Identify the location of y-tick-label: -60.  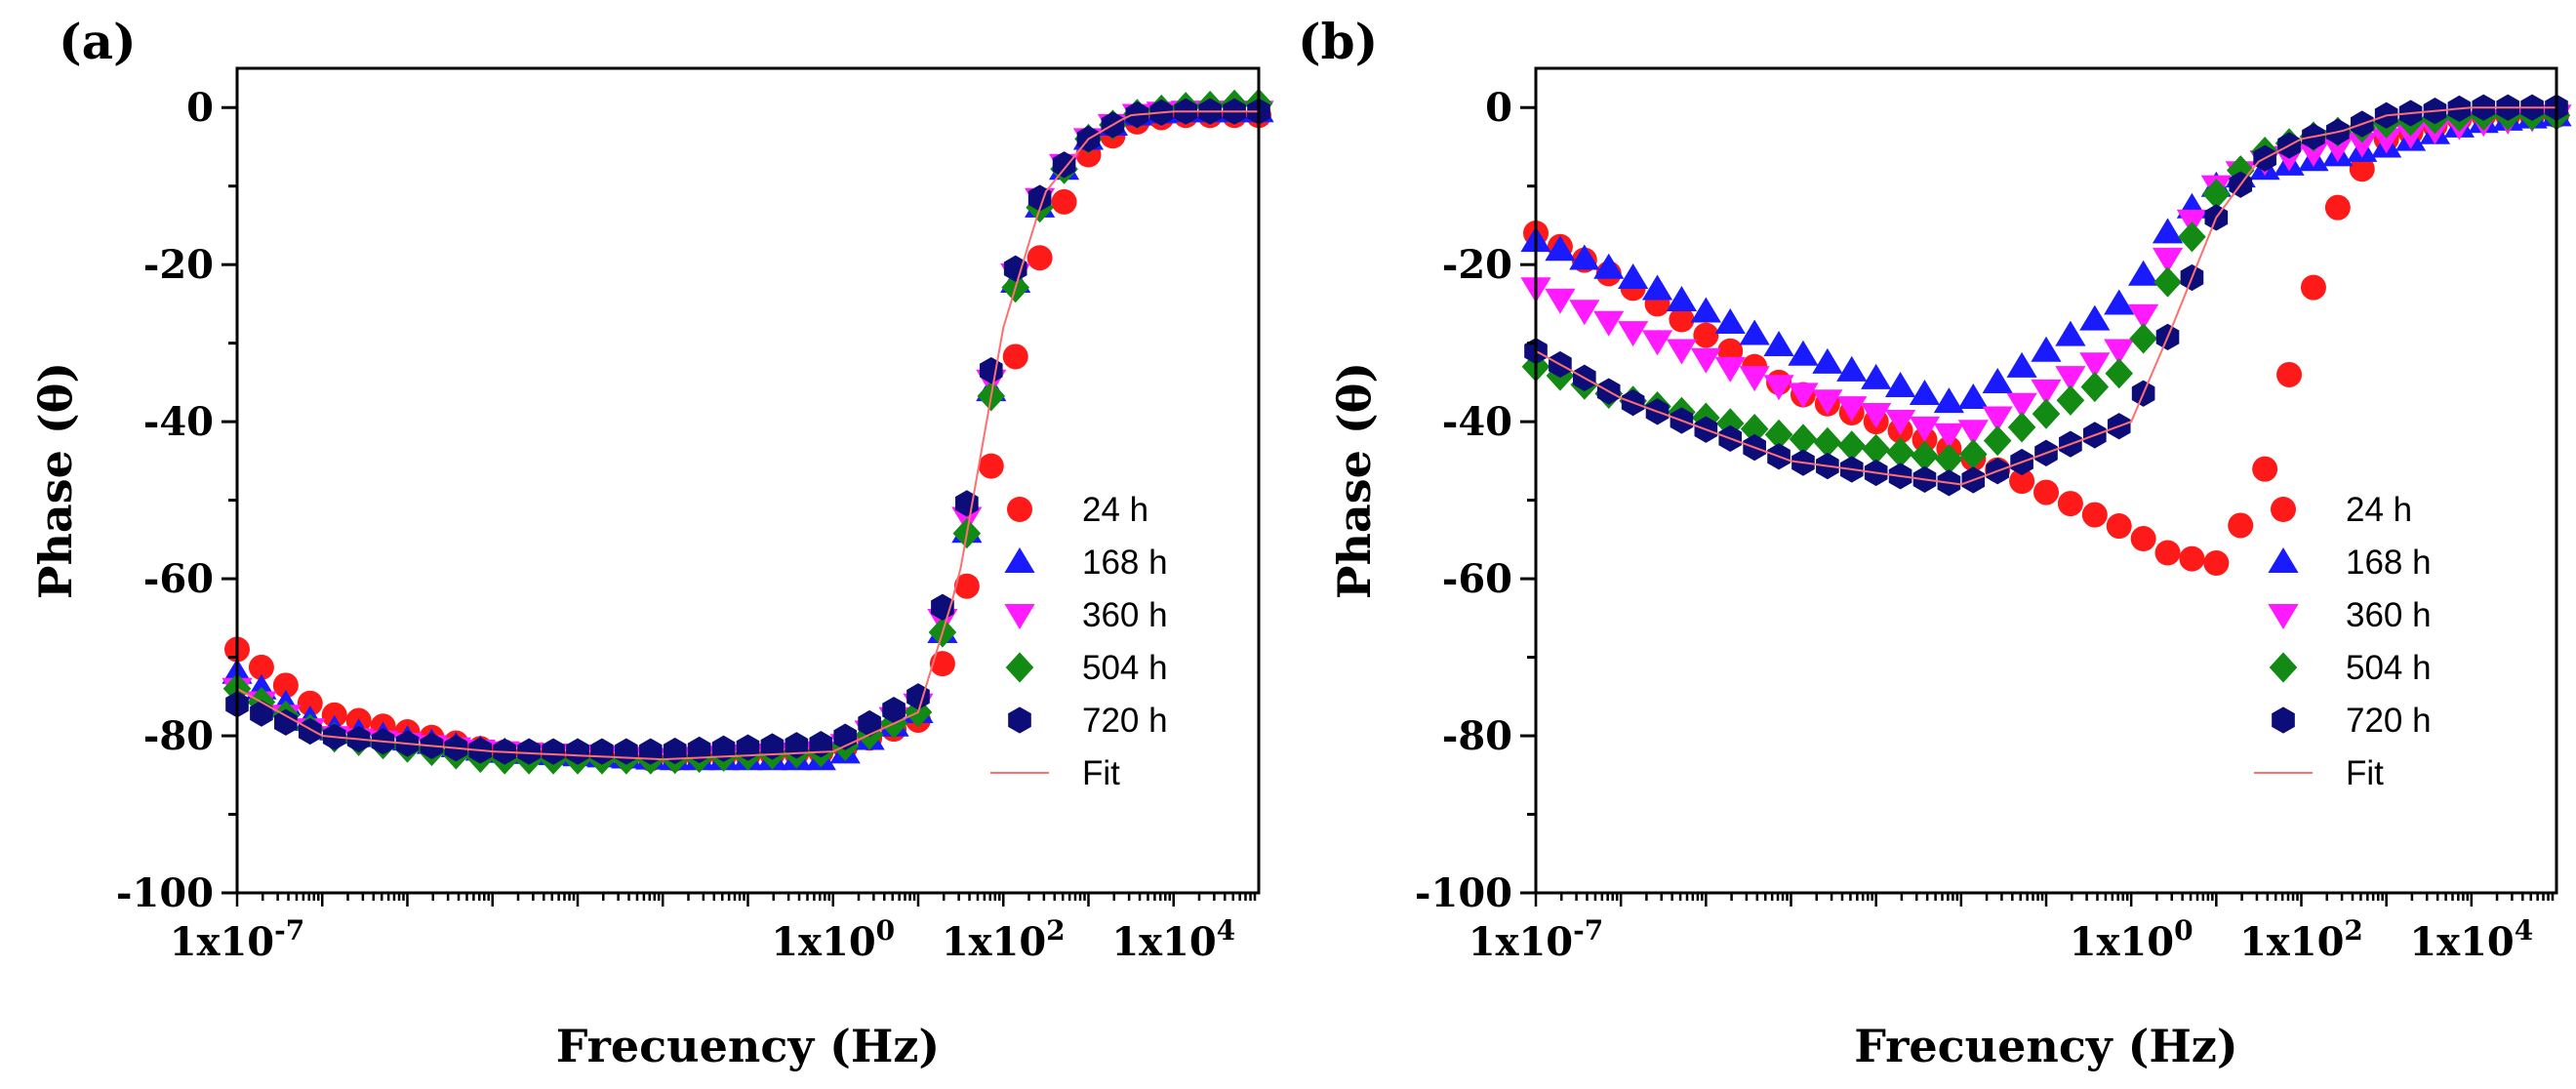
(1477, 579).